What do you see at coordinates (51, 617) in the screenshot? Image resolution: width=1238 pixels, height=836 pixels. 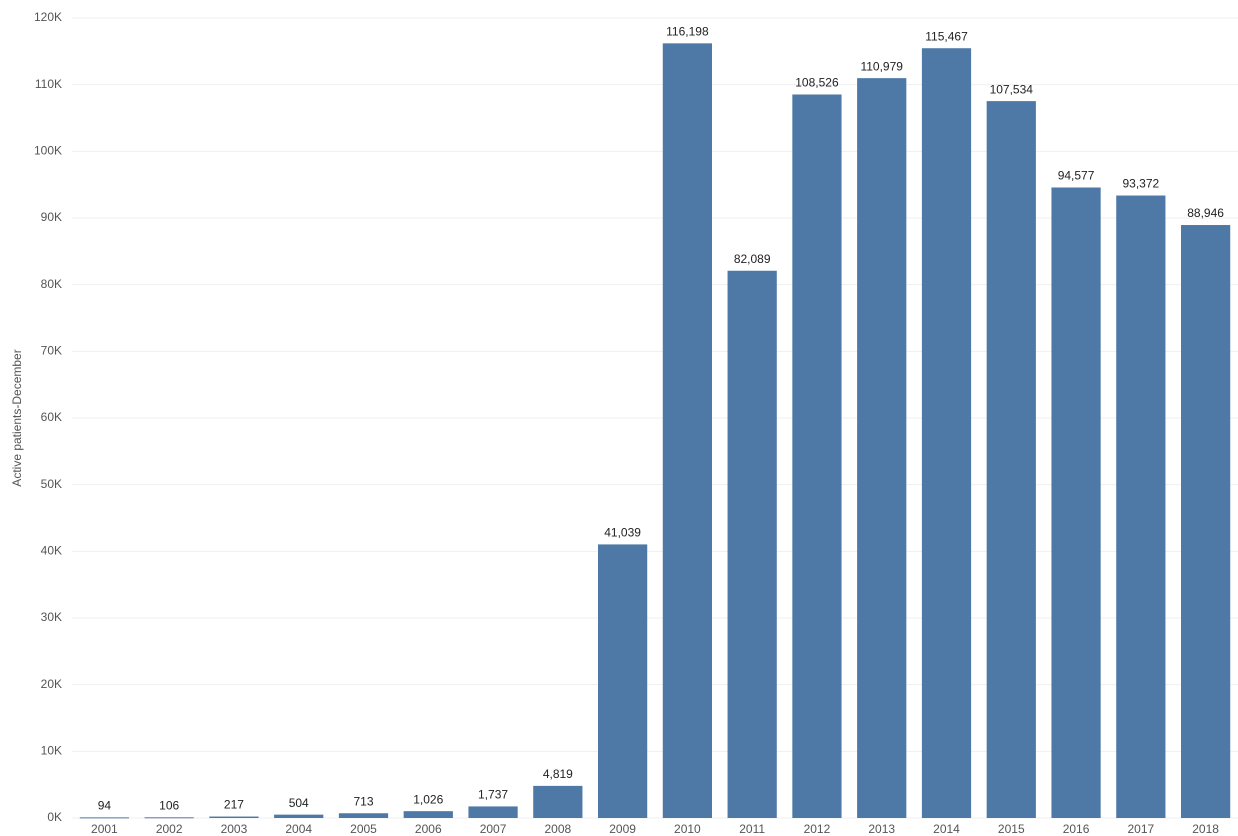 I see `y-tick-label: 30K` at bounding box center [51, 617].